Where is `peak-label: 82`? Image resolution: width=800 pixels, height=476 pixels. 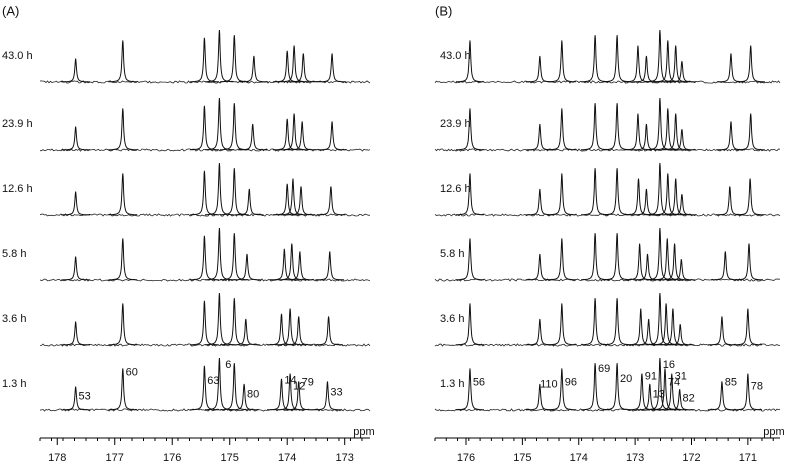
peak-label: 82 is located at coordinates (689, 398).